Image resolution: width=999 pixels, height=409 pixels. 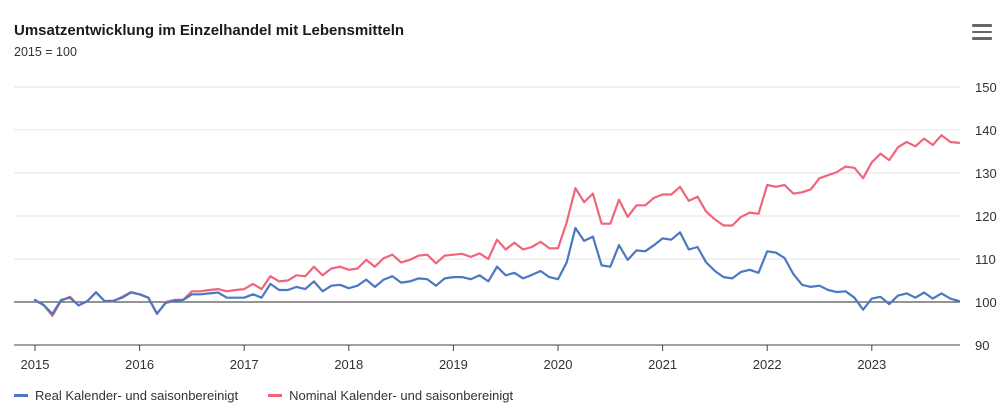 I want to click on y-tick-label-100: 100, so click(x=986, y=302).